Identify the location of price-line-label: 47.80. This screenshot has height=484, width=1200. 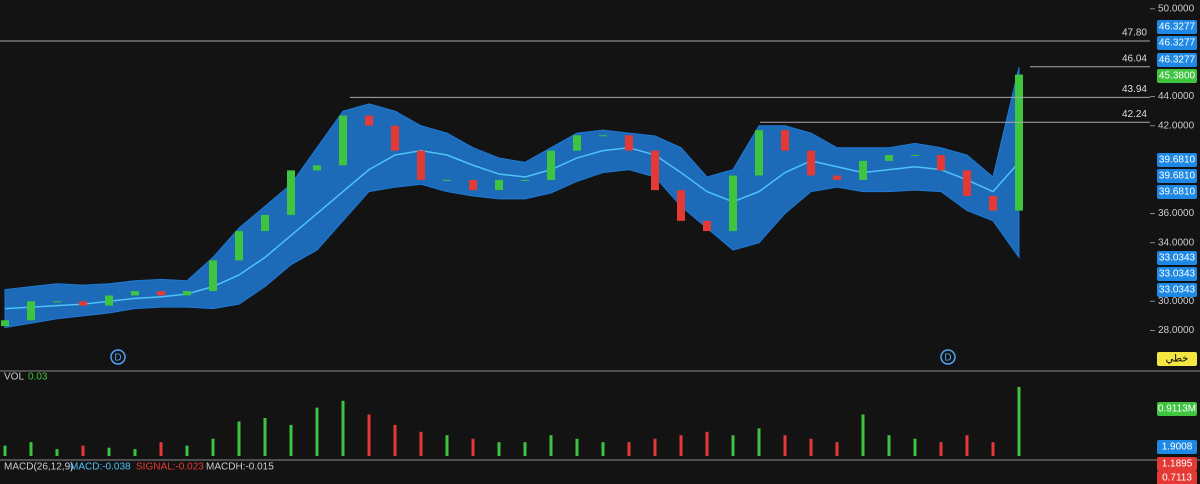
(1134, 33).